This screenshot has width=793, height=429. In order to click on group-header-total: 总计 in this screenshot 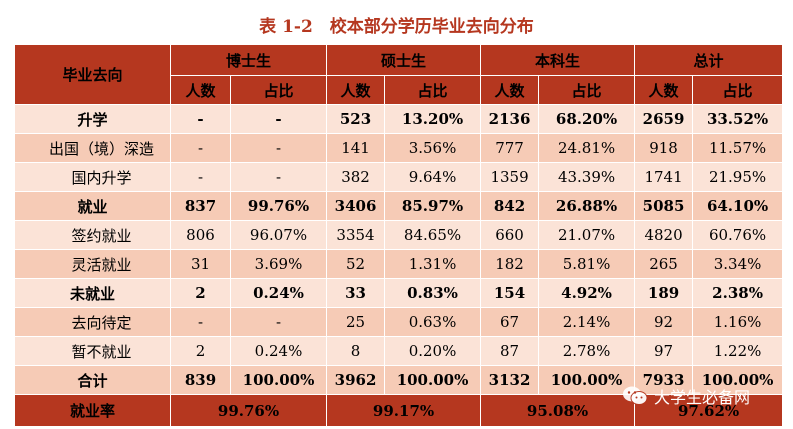, I will do `click(709, 60)`.